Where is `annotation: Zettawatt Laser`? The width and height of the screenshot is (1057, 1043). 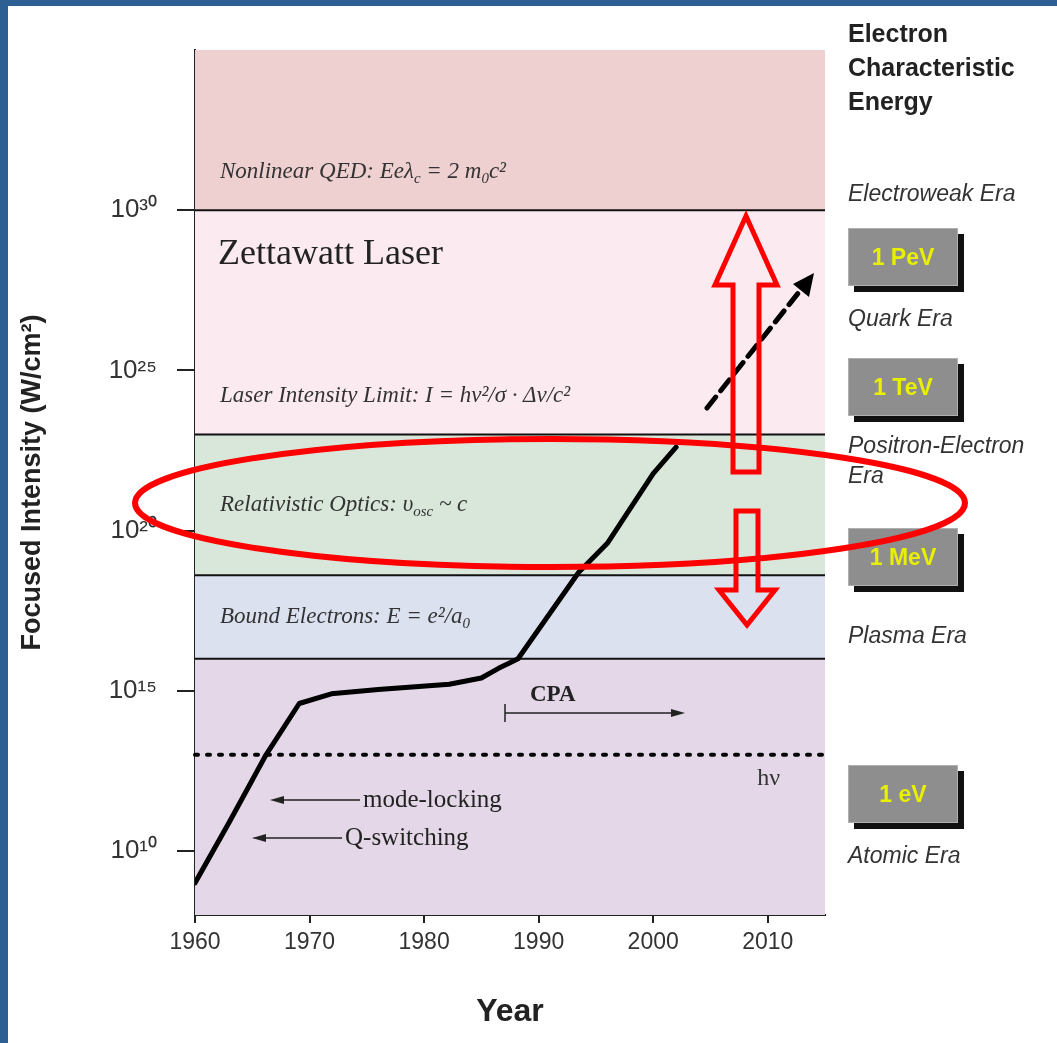
annotation: Zettawatt Laser is located at coordinates (330, 252).